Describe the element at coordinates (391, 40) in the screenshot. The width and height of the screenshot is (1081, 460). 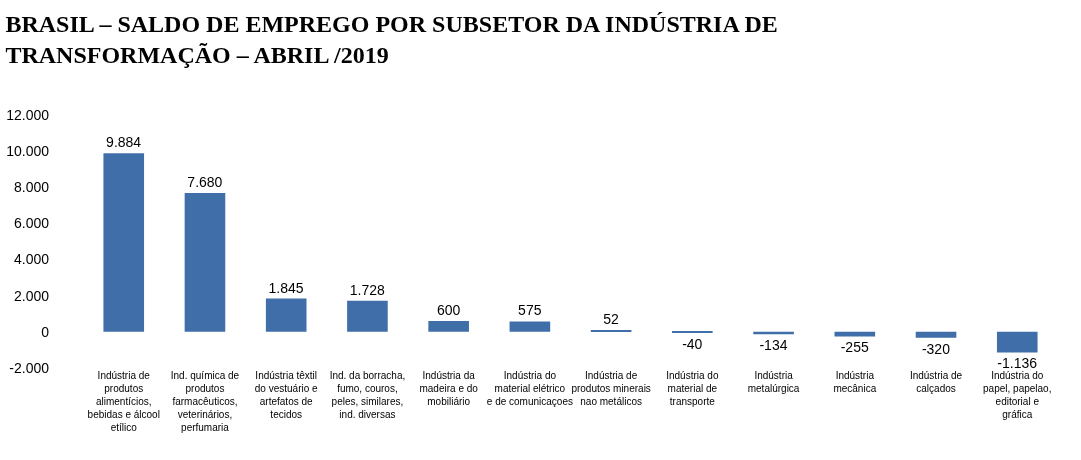
I see `chart-title: BRASIL – SALDO DE EMPREGO POR SUBSETOR DA INDÚSTRIA DE TRANSFORMAÇÃO – ABRIL /2019` at that location.